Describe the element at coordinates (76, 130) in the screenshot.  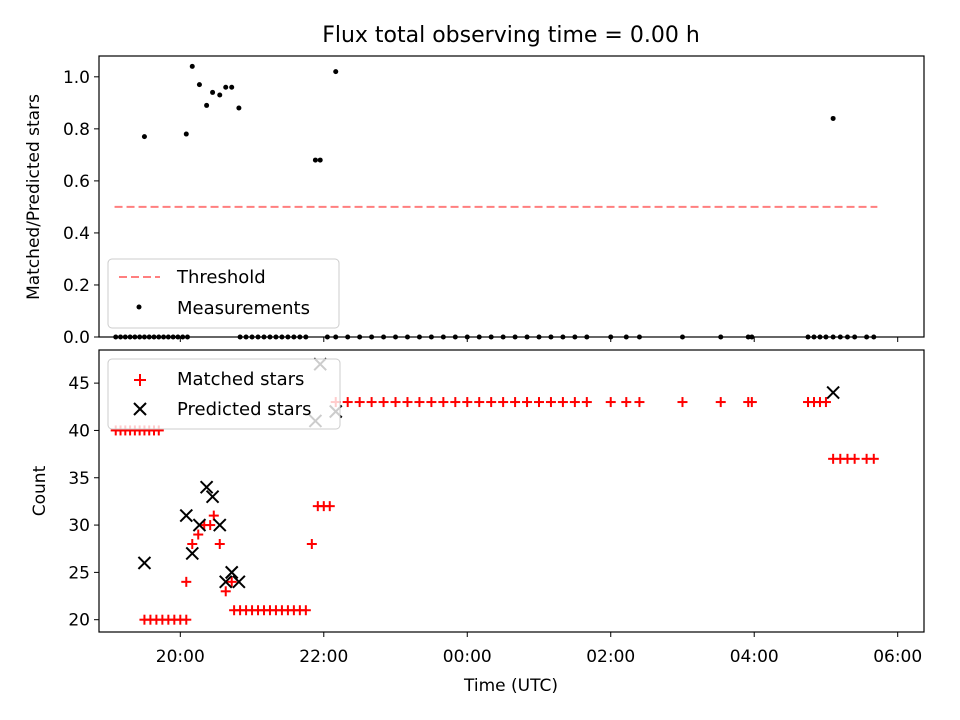
I see `y-tick-label: 0.8` at that location.